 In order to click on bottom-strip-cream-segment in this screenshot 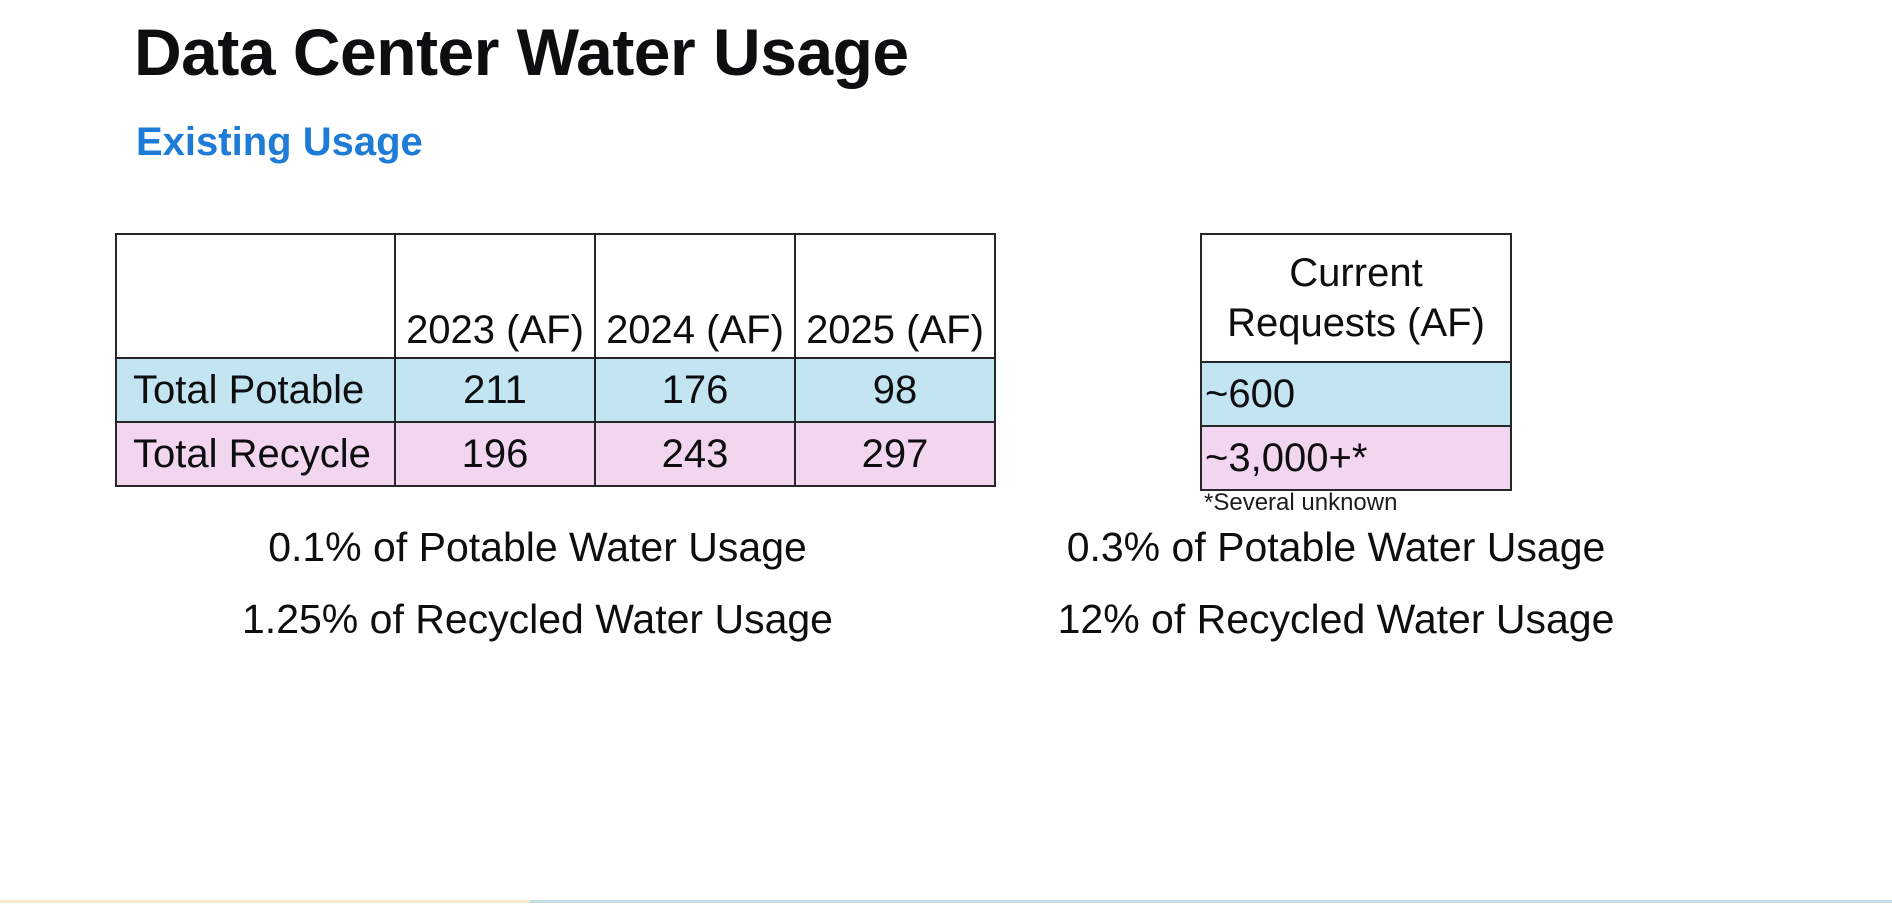, I will do `click(265, 901)`.